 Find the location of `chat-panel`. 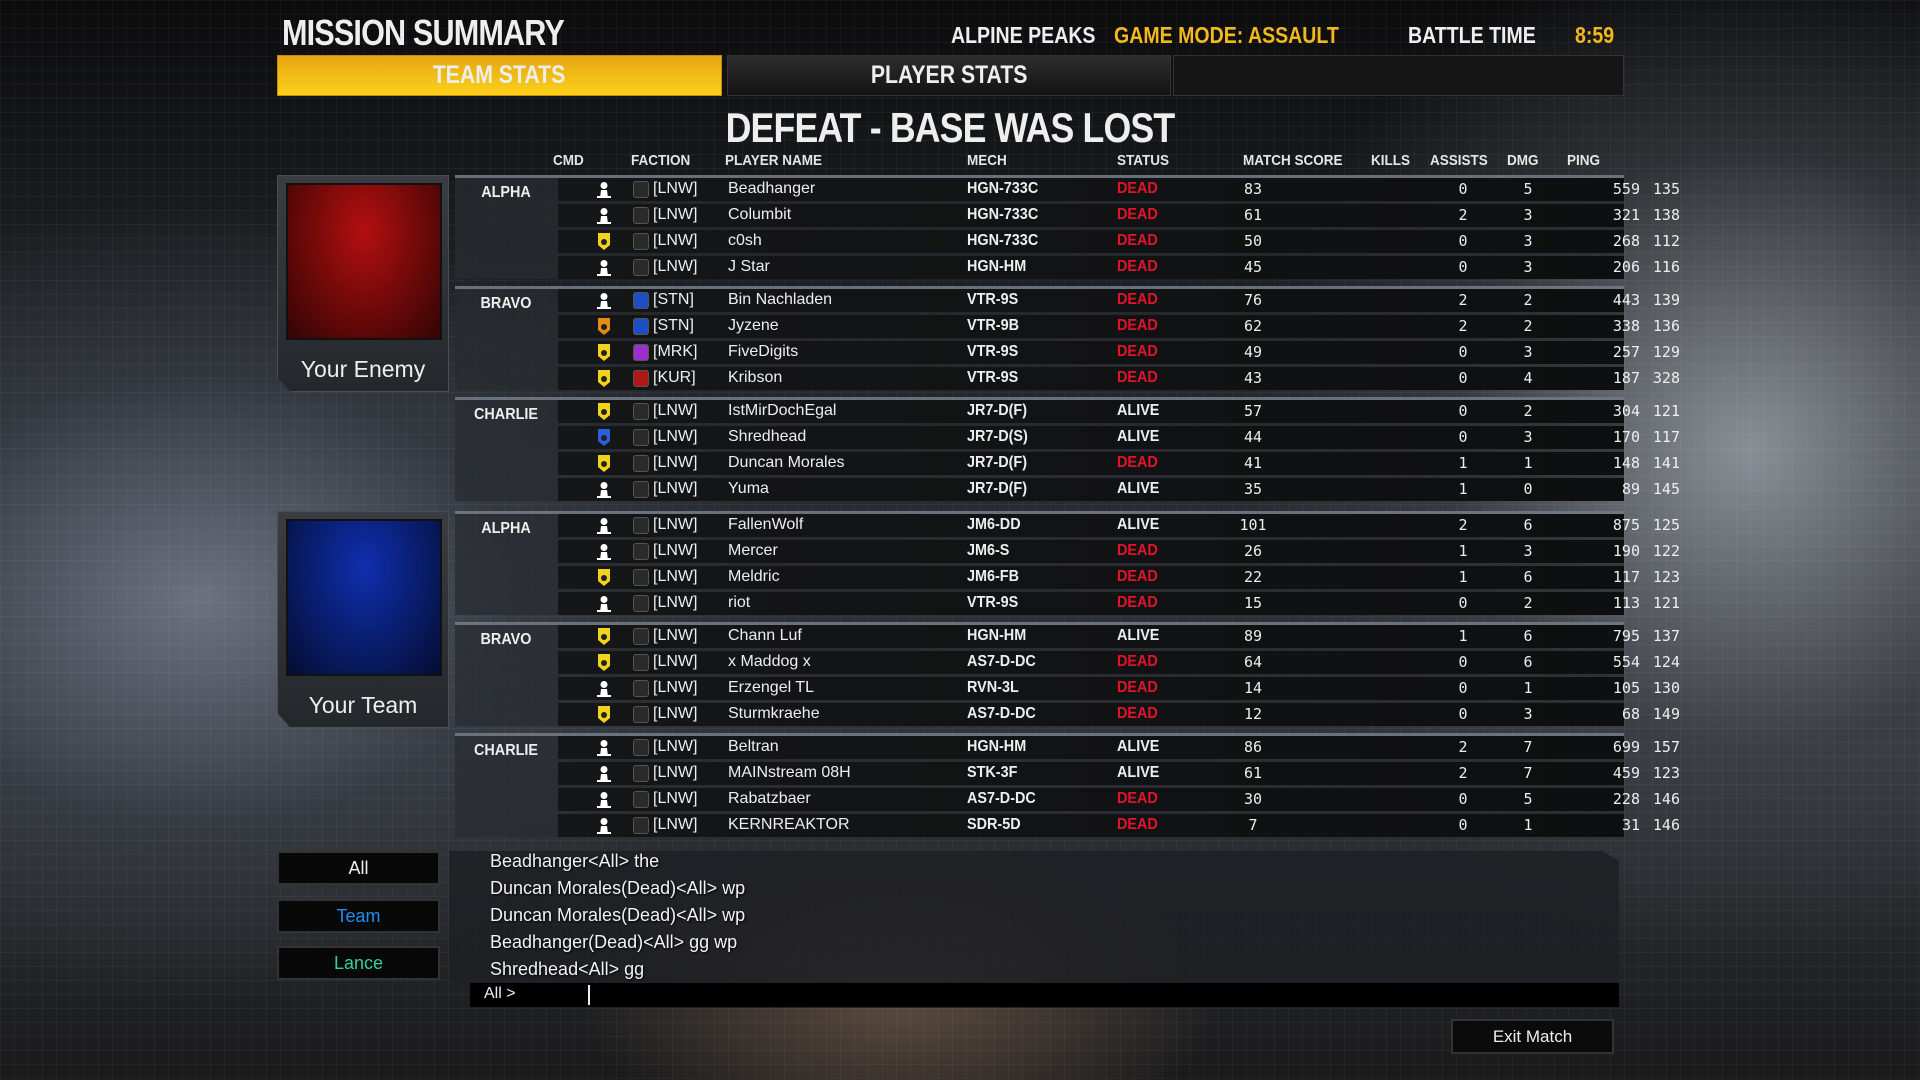

chat-panel is located at coordinates (1034, 929).